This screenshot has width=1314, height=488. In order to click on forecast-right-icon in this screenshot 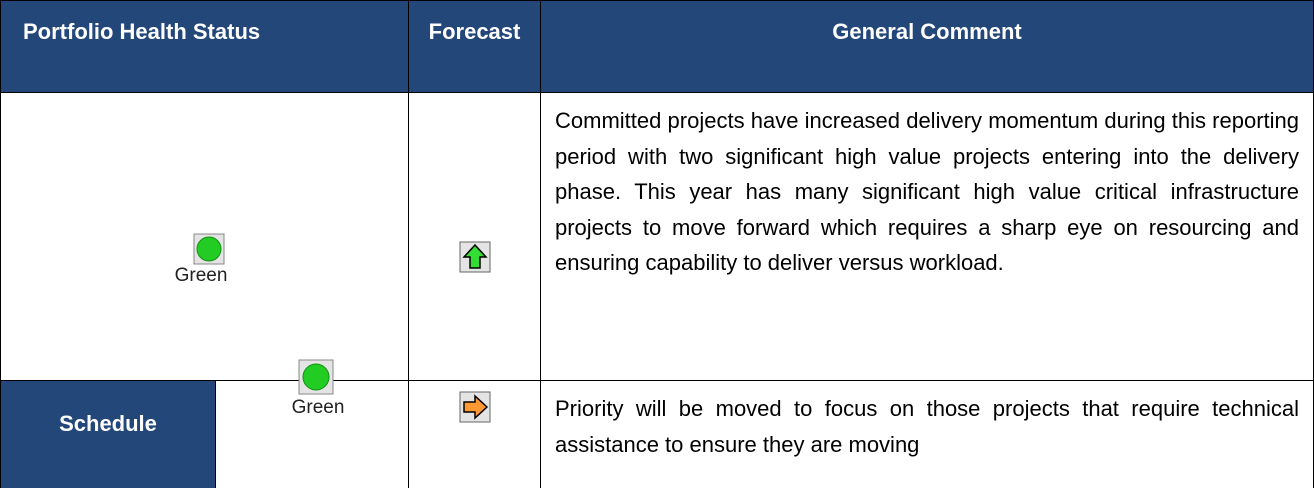, I will do `click(475, 407)`.